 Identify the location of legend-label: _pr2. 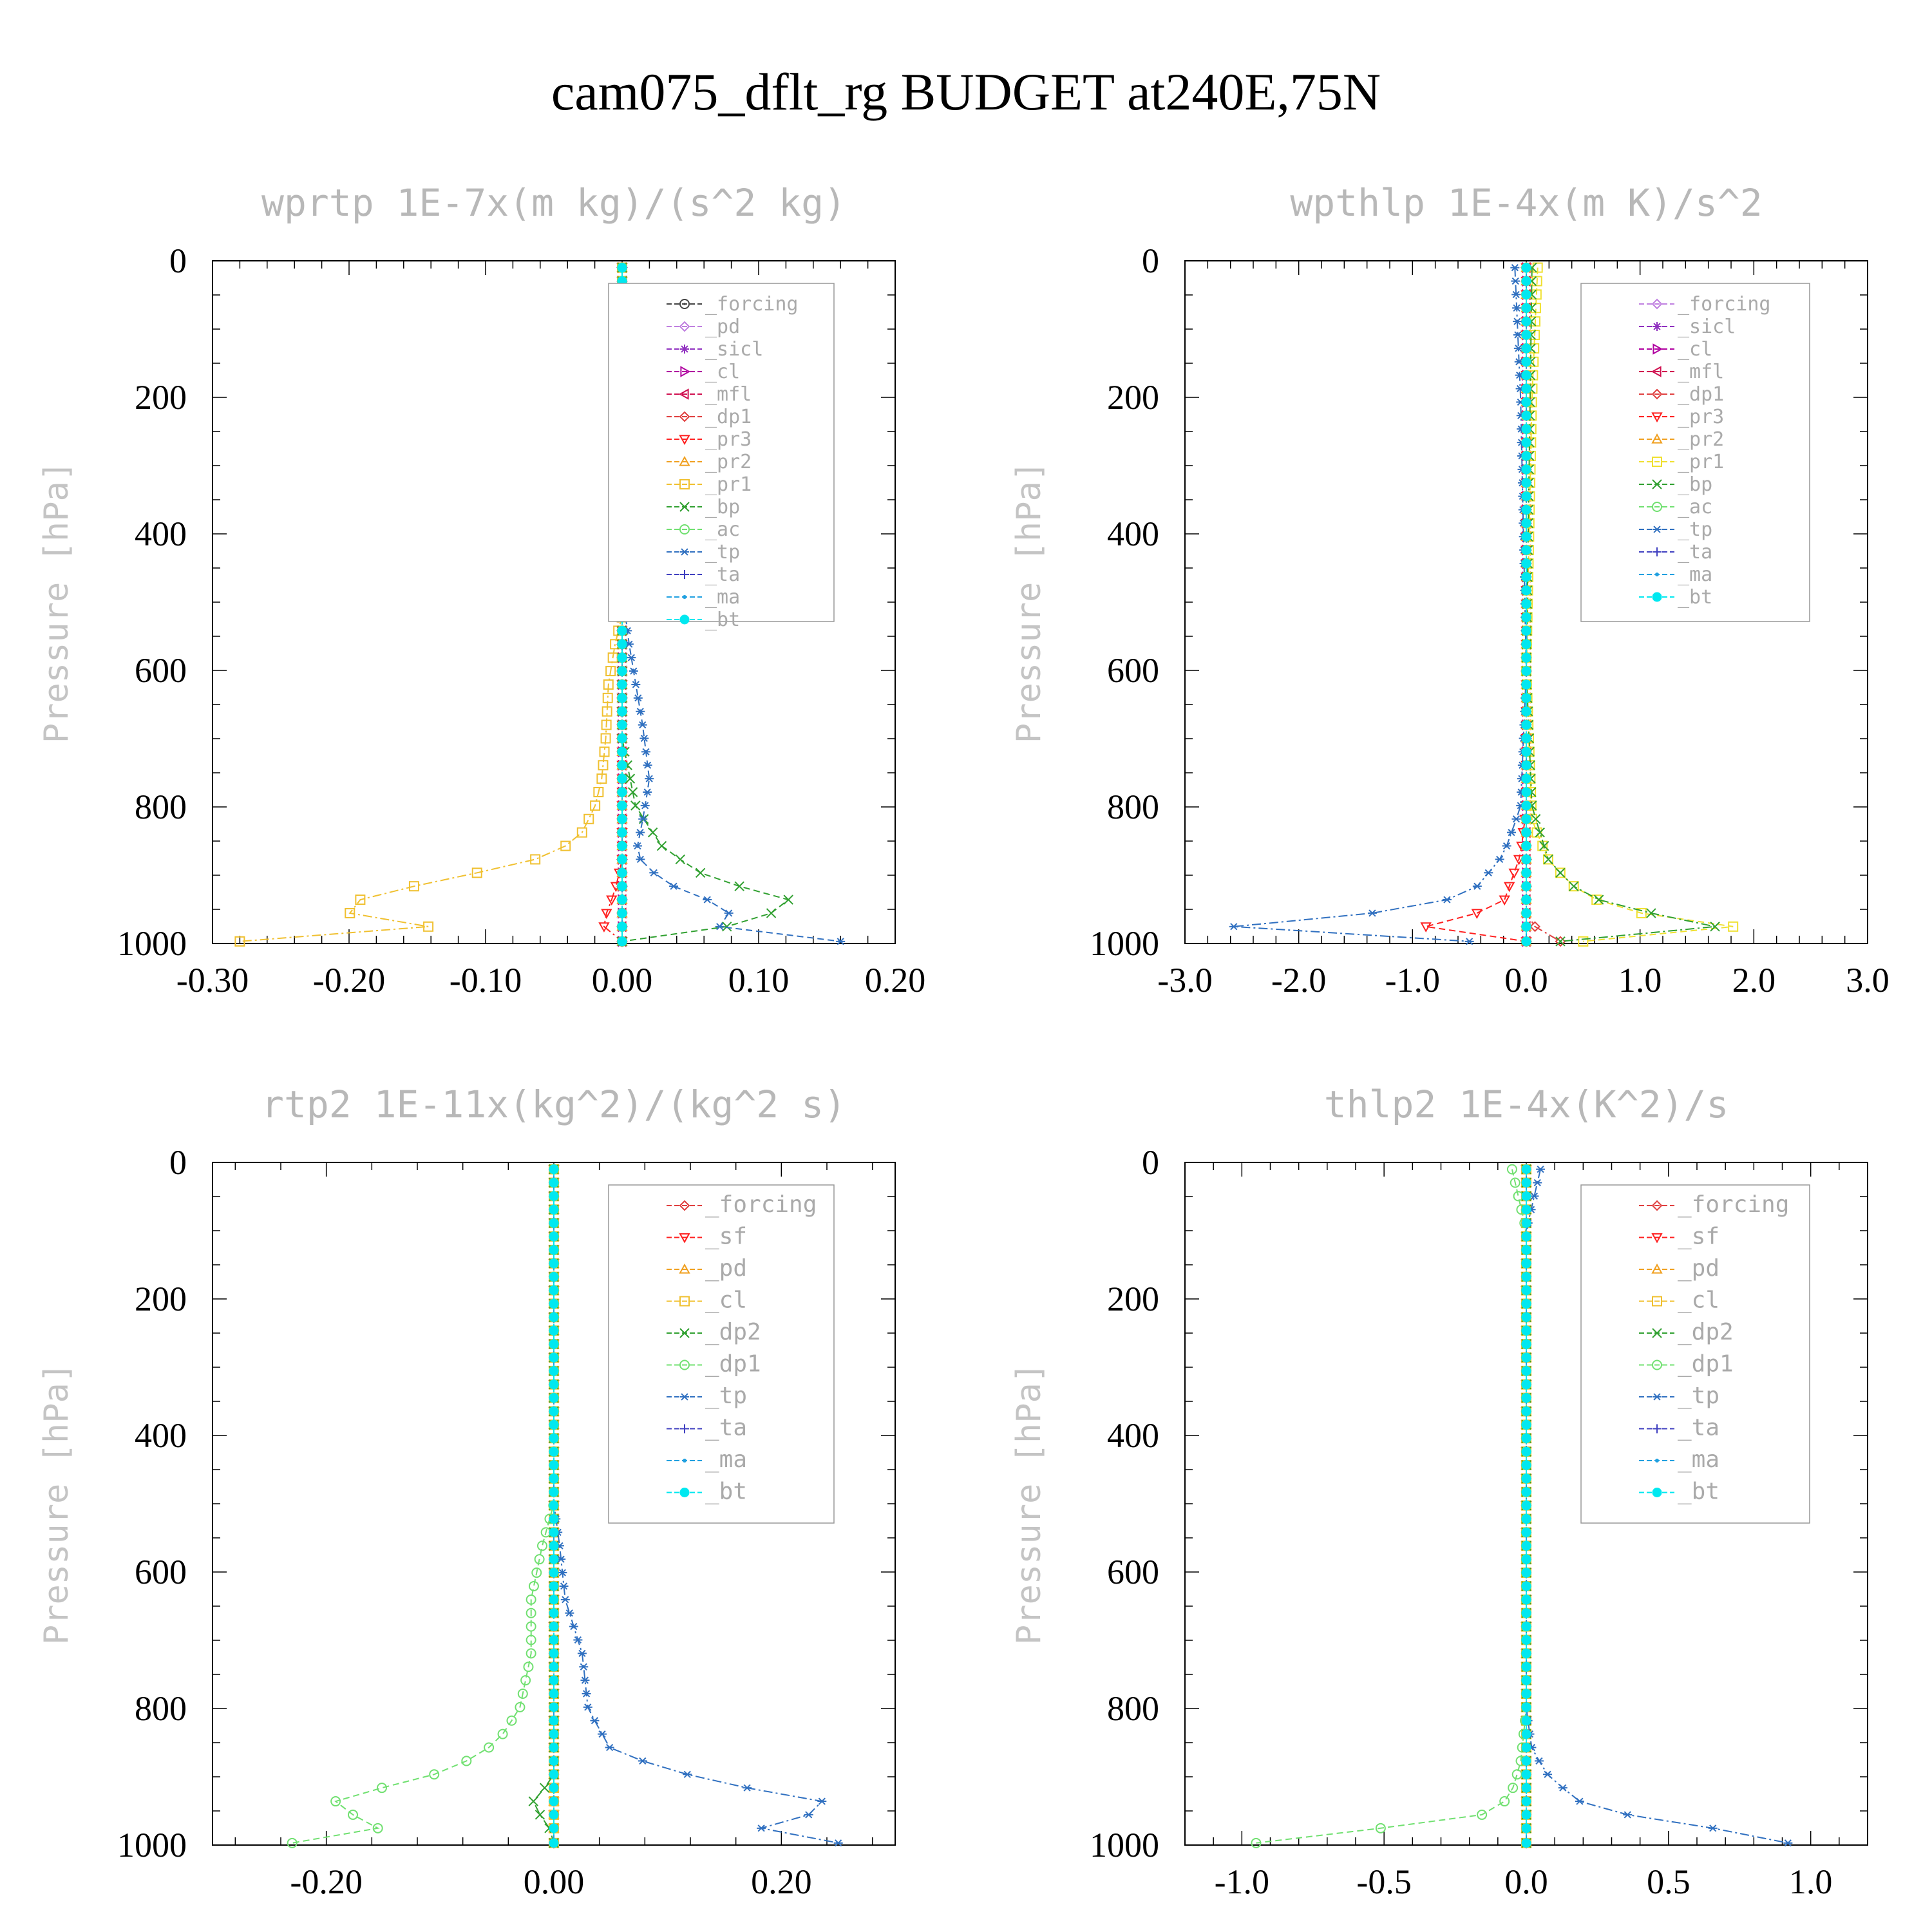
(1701, 439).